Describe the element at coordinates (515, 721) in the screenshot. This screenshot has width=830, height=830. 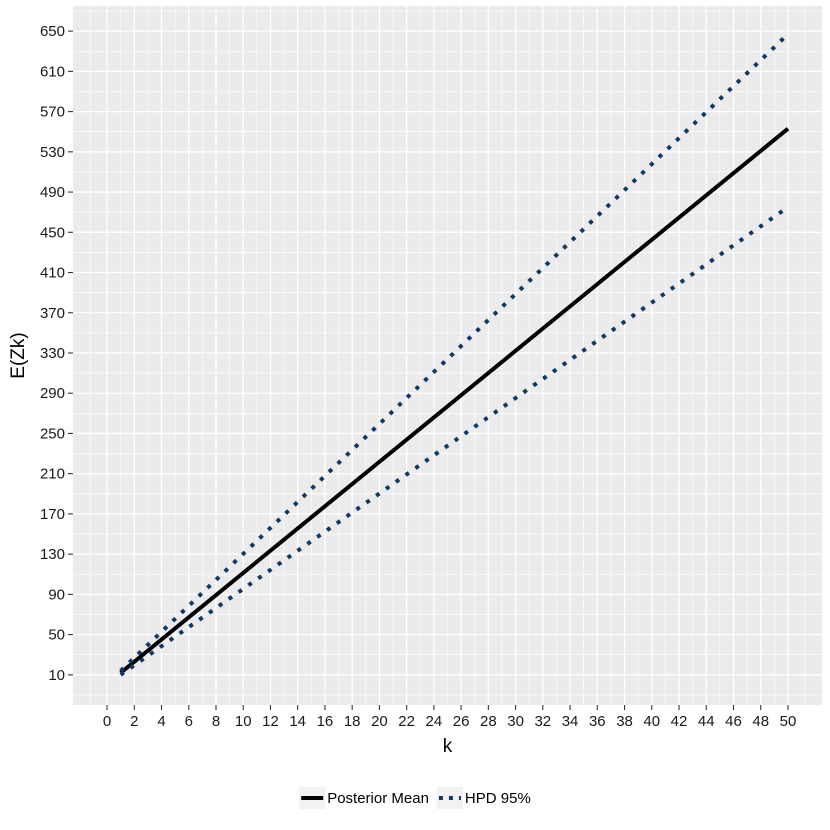
I see `x-tick-label: 30` at that location.